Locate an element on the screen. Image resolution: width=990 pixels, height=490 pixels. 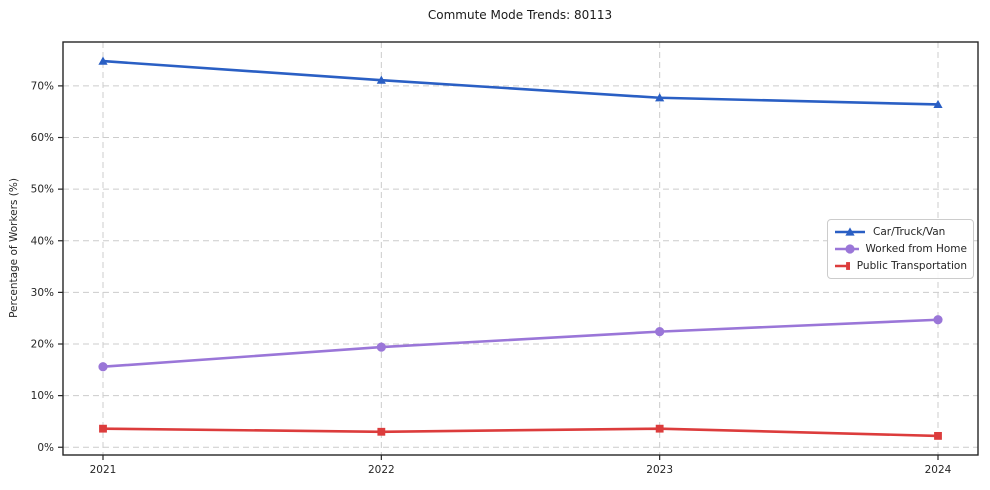
x-tick-label: 2023 is located at coordinates (659, 470).